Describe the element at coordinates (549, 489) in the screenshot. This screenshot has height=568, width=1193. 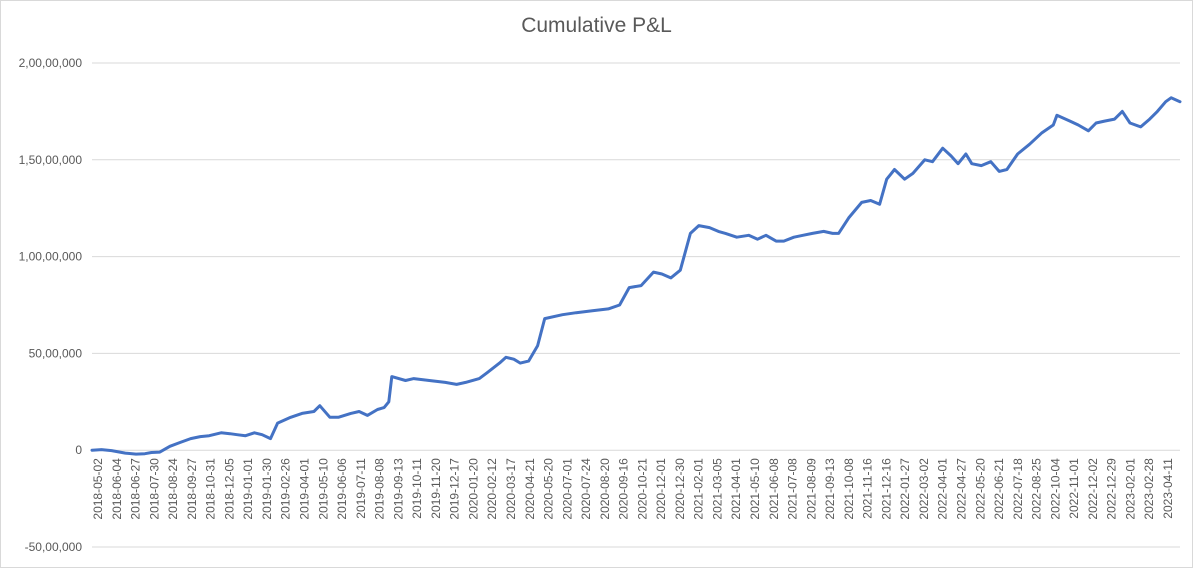
I see `x-tick-label-24: 2020-05-20` at that location.